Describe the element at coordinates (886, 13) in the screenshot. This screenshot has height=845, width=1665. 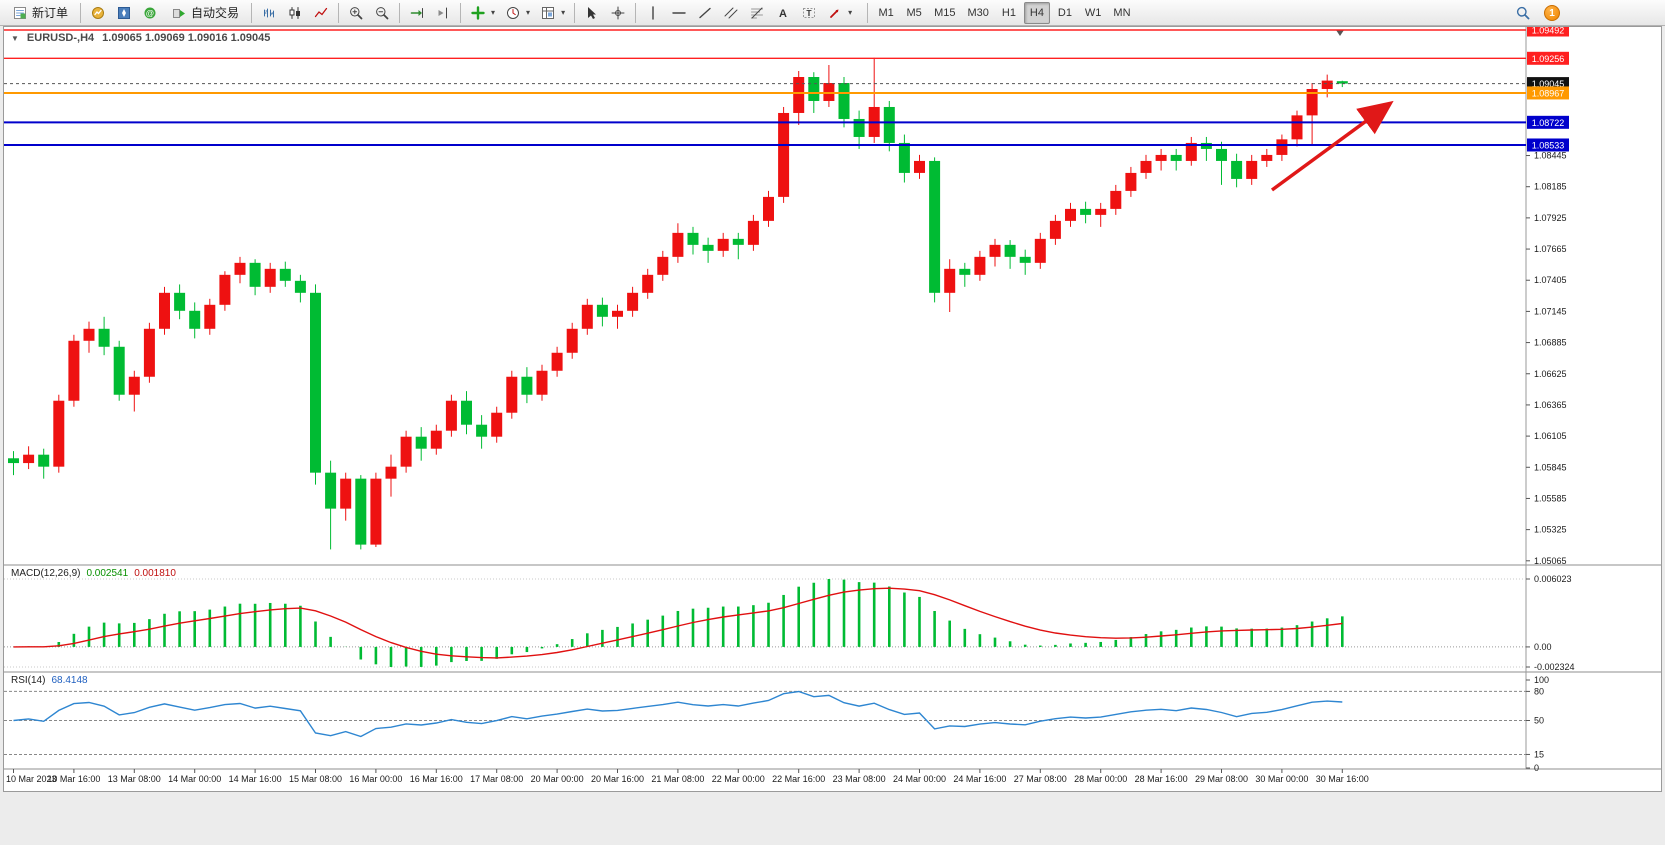
I see `timeframe-button-m1: M1` at that location.